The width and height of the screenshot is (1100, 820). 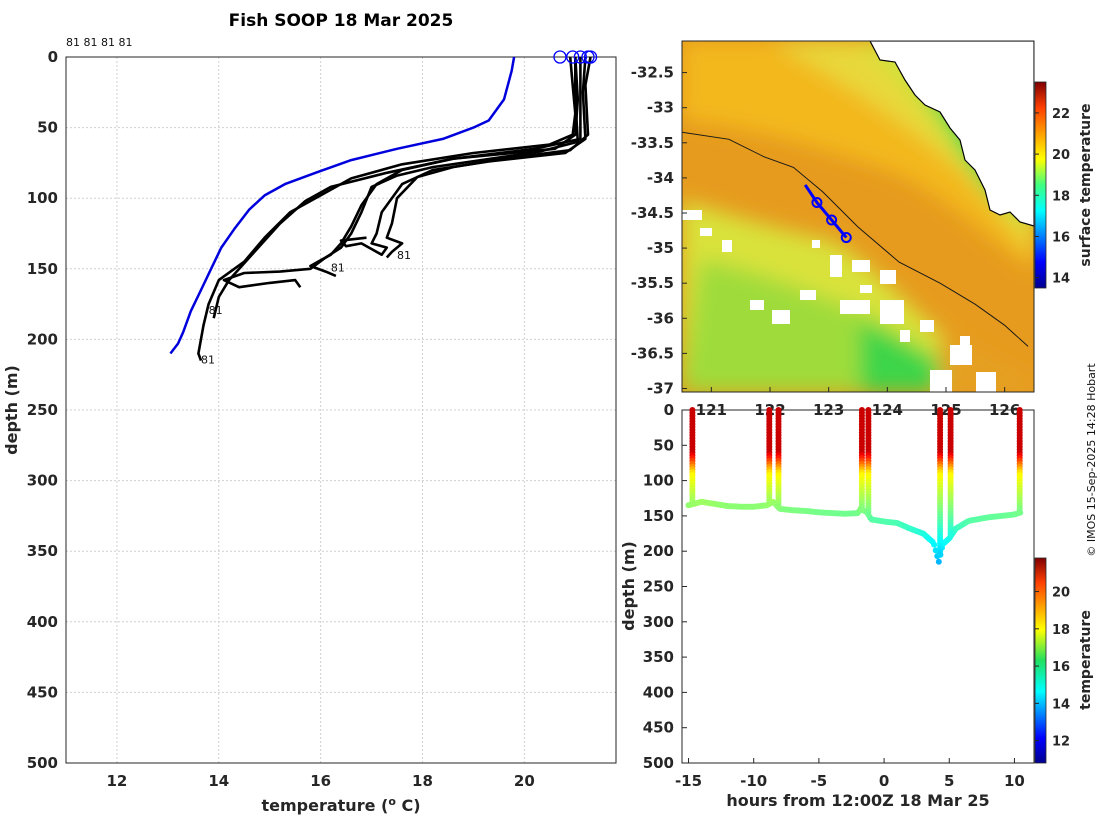 What do you see at coordinates (524, 781) in the screenshot?
I see `profile-x-tick: 20` at bounding box center [524, 781].